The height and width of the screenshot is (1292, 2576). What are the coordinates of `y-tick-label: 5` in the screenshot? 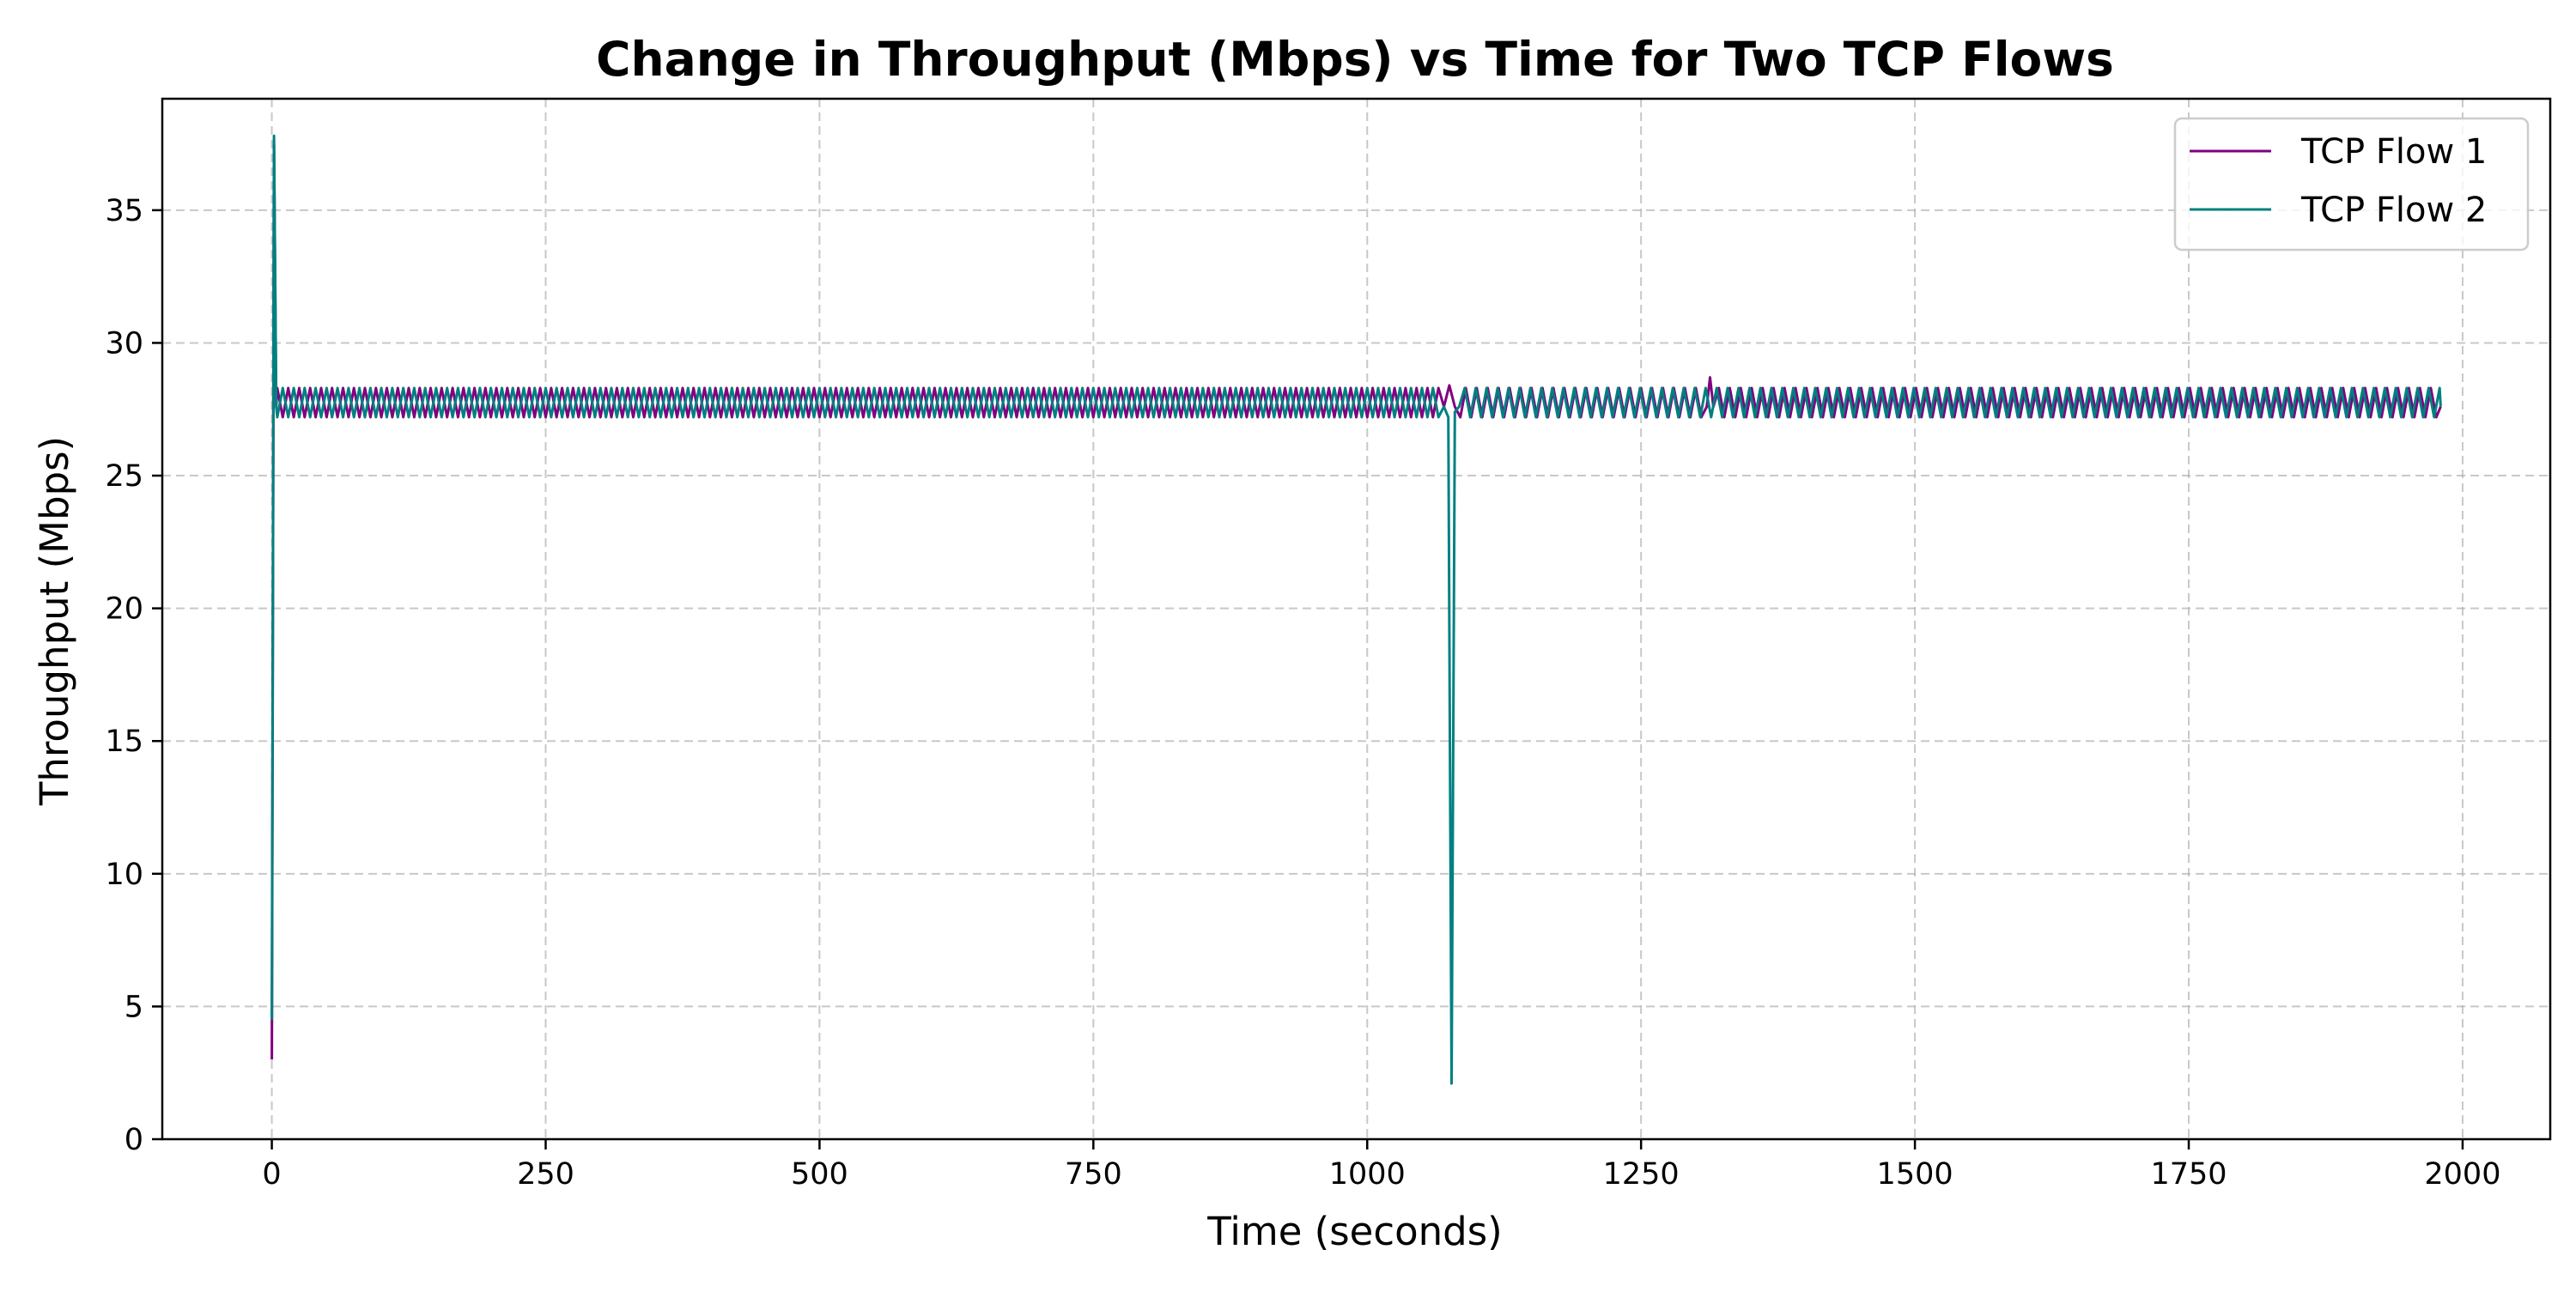 It's located at (134, 1007).